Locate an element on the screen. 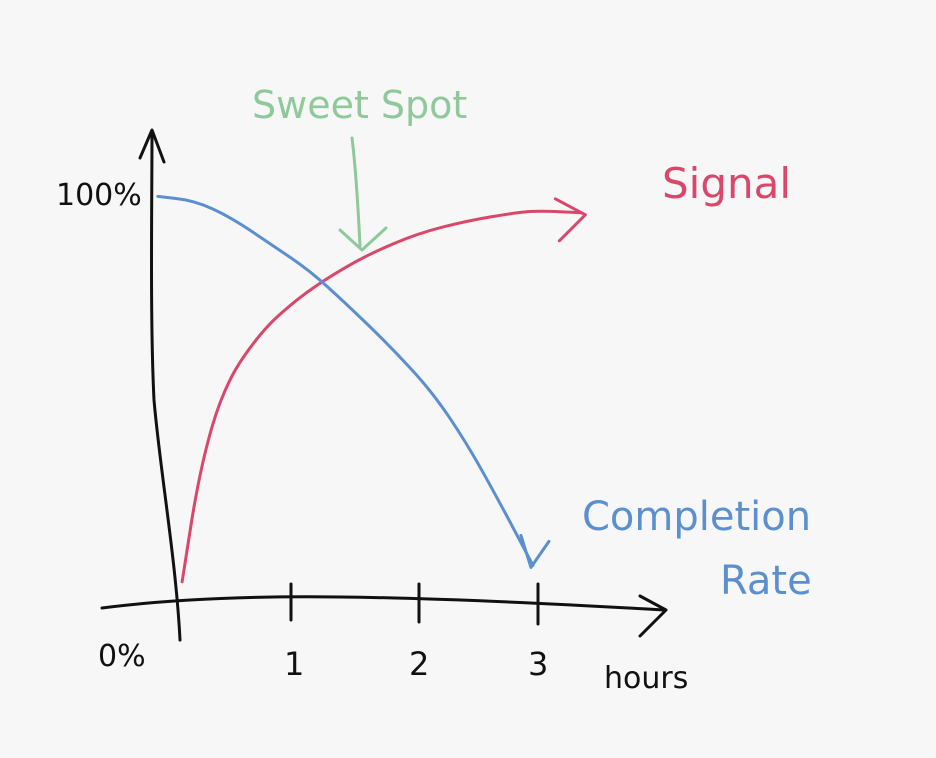  signal-series-label: Signal is located at coordinates (726, 183).